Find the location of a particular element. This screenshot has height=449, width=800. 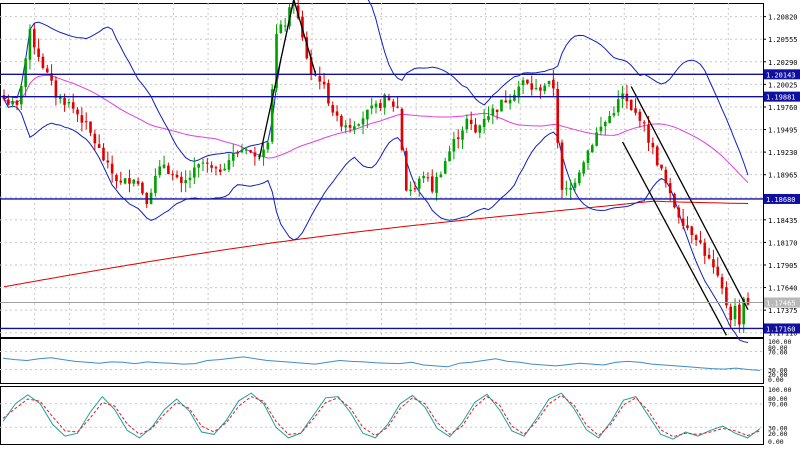

channel-lower-line is located at coordinates (674, 238).